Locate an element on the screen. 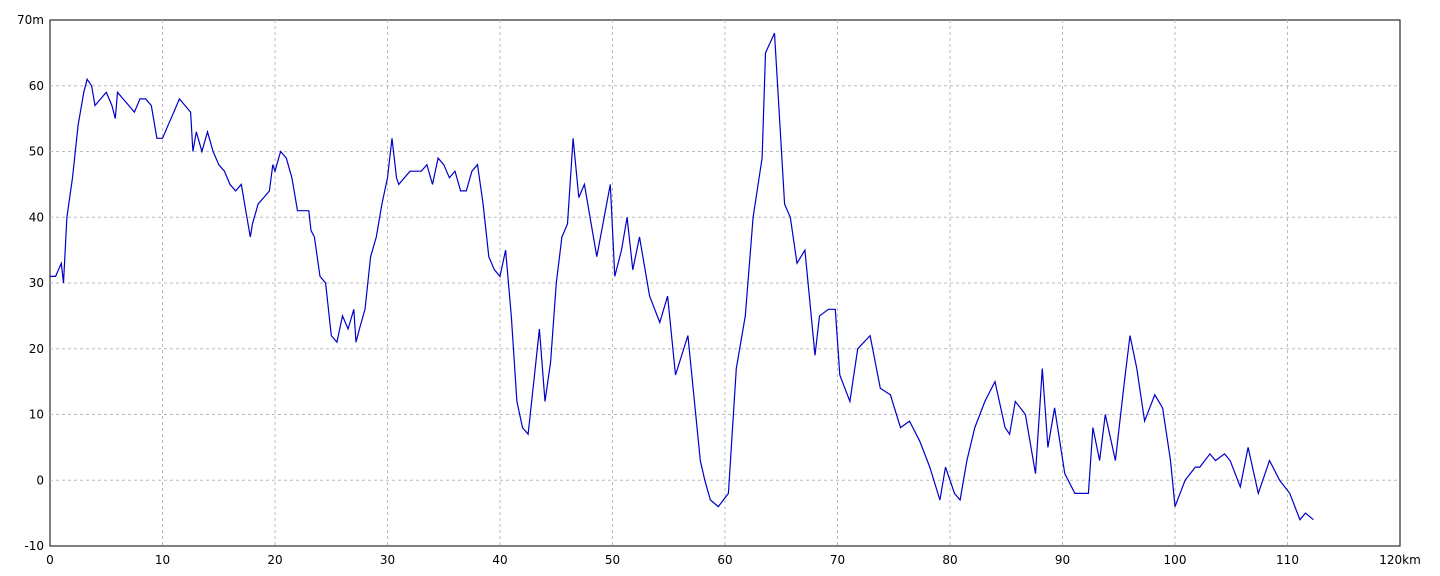  y-tick-label: 0 is located at coordinates (40, 480).